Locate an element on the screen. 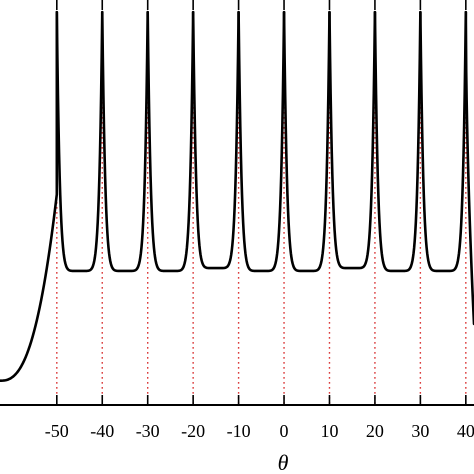  x-tick-label: -40 is located at coordinates (102, 431).